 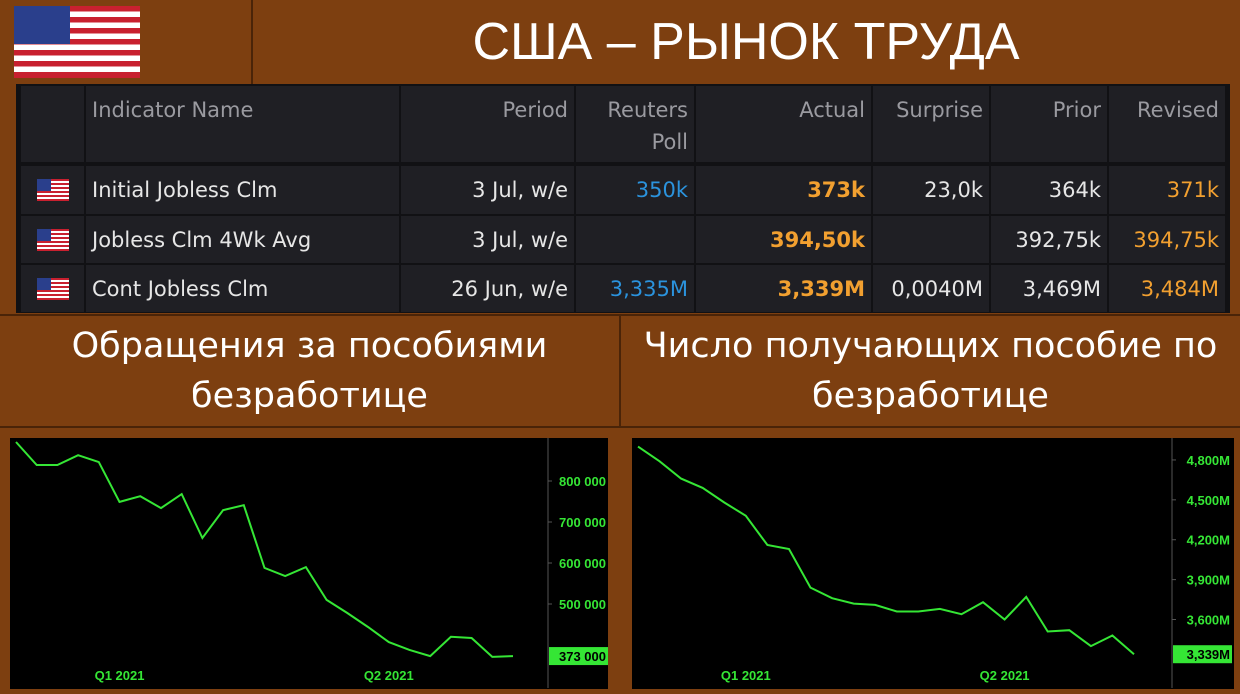 I want to click on table-cell: 3,335M, so click(x=635, y=288).